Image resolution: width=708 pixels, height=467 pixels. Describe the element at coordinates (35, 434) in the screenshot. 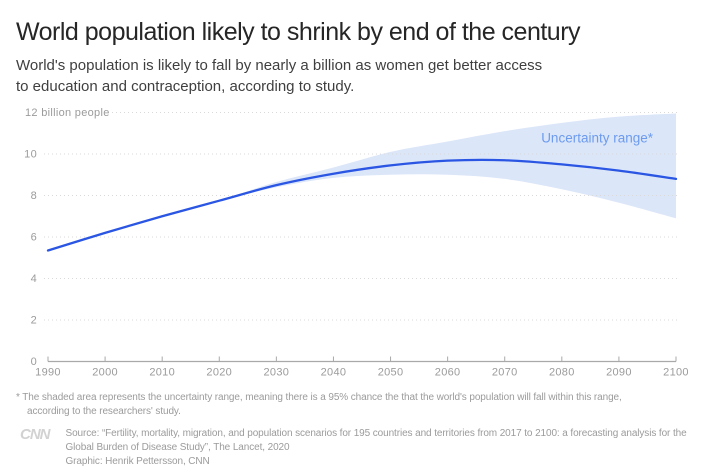

I see `cnn-logo: CNN` at that location.